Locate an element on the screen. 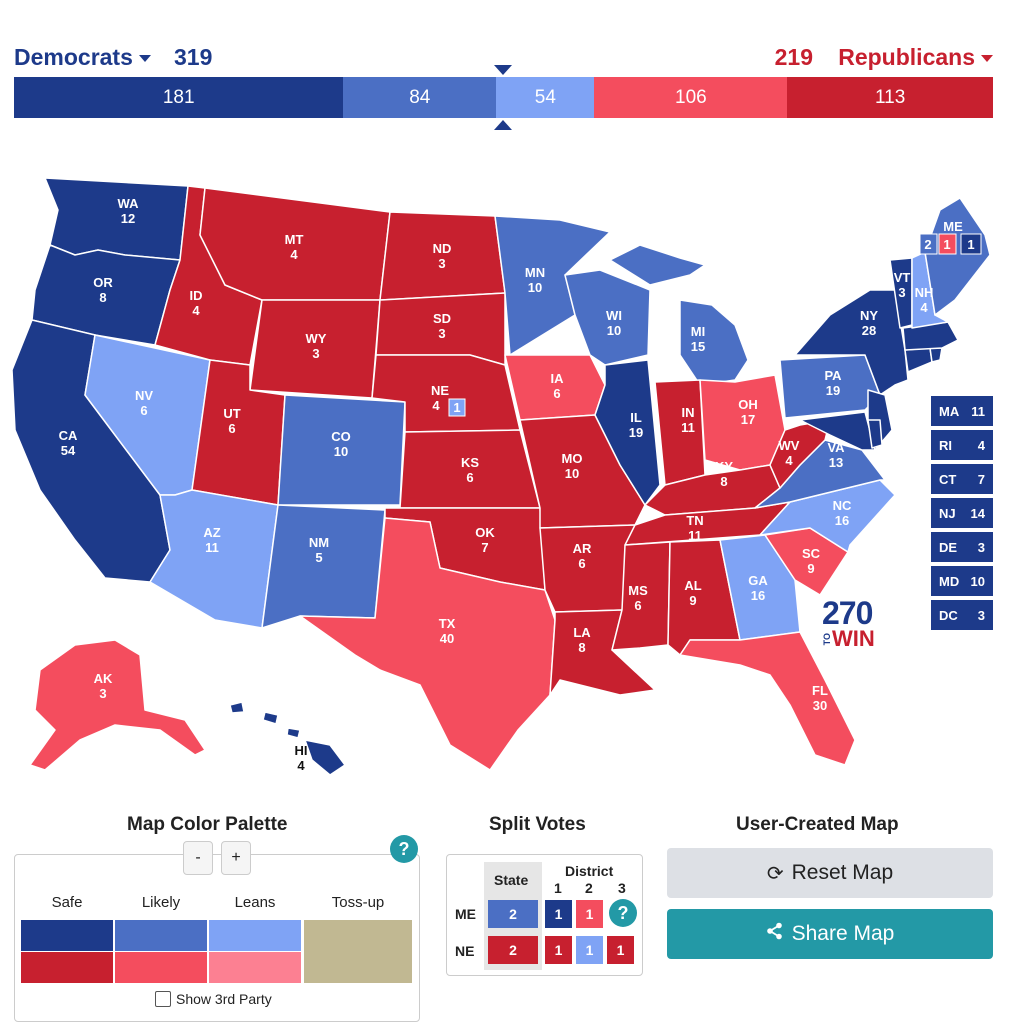 The width and height of the screenshot is (1011, 1024). ne-state-cell: 2 is located at coordinates (513, 950).